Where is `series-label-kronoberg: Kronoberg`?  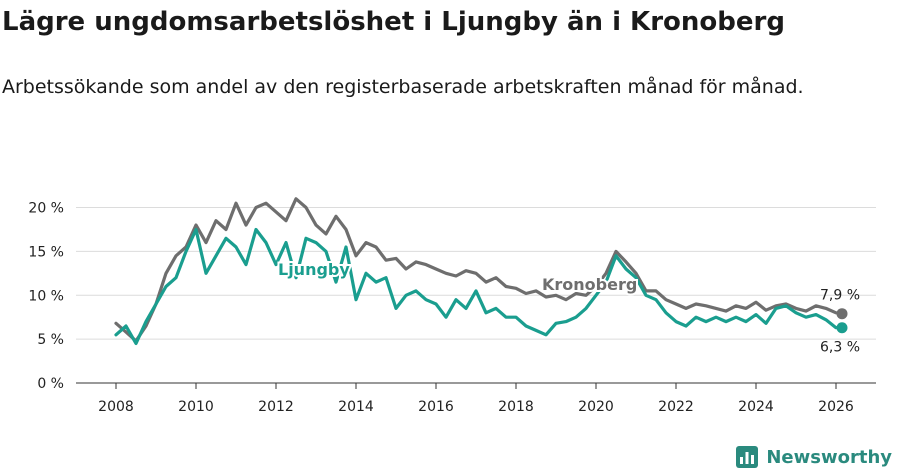 series-label-kronoberg: Kronoberg is located at coordinates (589, 284).